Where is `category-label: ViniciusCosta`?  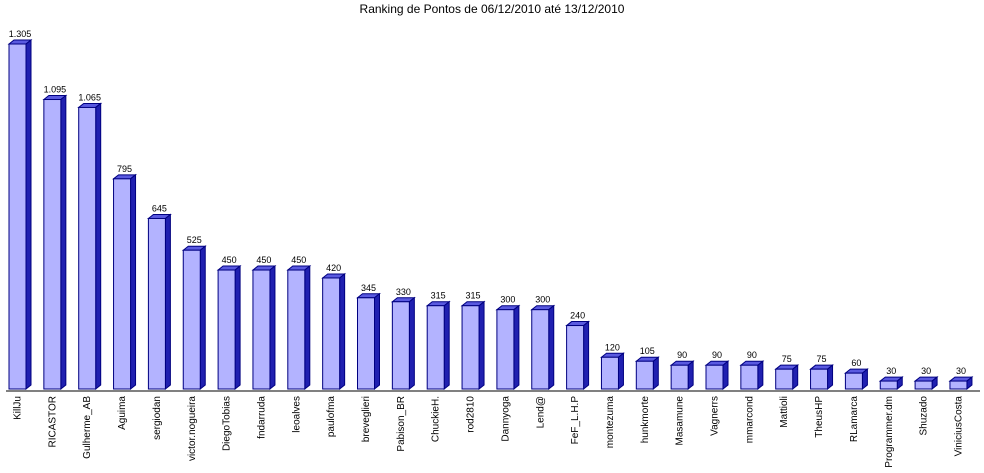
category-label: ViniciusCosta is located at coordinates (958, 426).